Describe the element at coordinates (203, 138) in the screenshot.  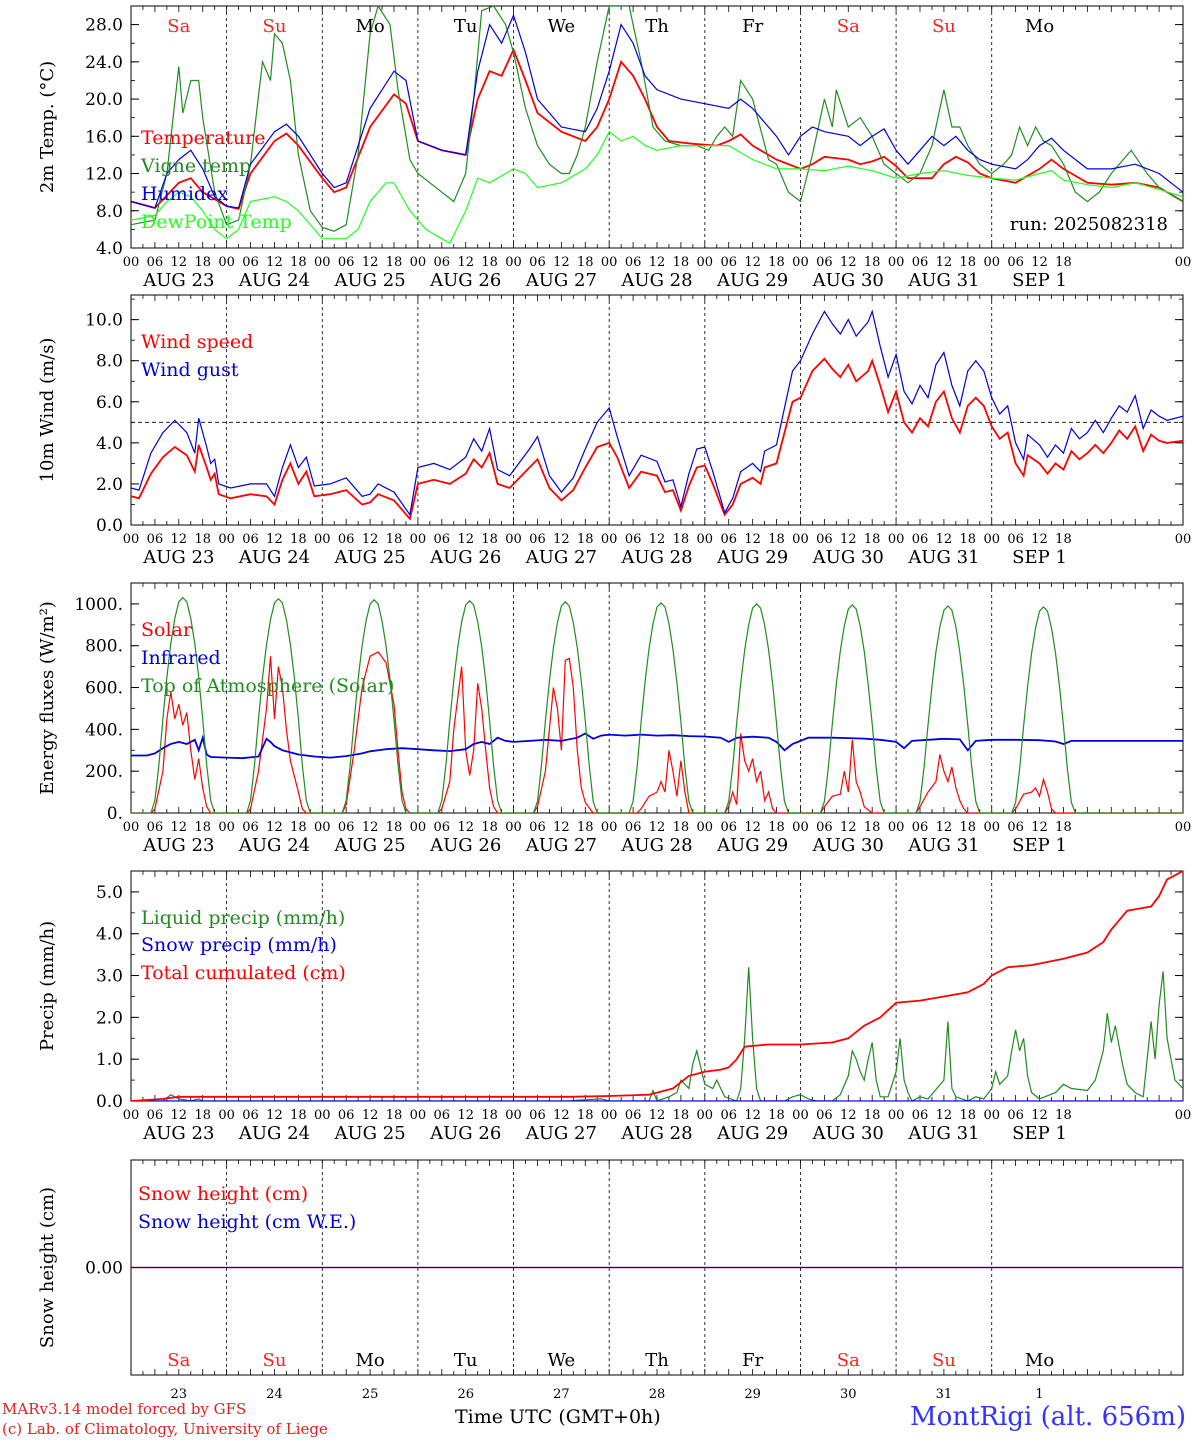
I see `legend-entry: Temperature` at that location.